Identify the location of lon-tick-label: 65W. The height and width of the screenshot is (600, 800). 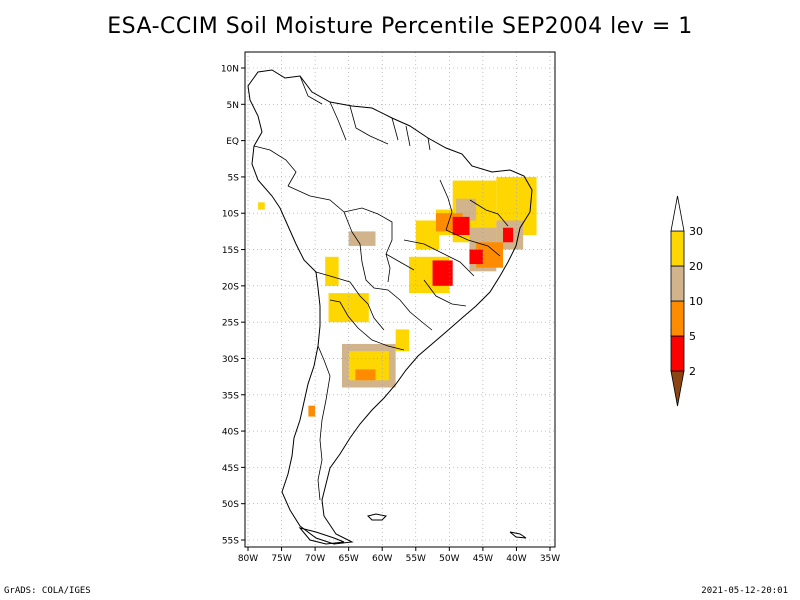
(348, 559).